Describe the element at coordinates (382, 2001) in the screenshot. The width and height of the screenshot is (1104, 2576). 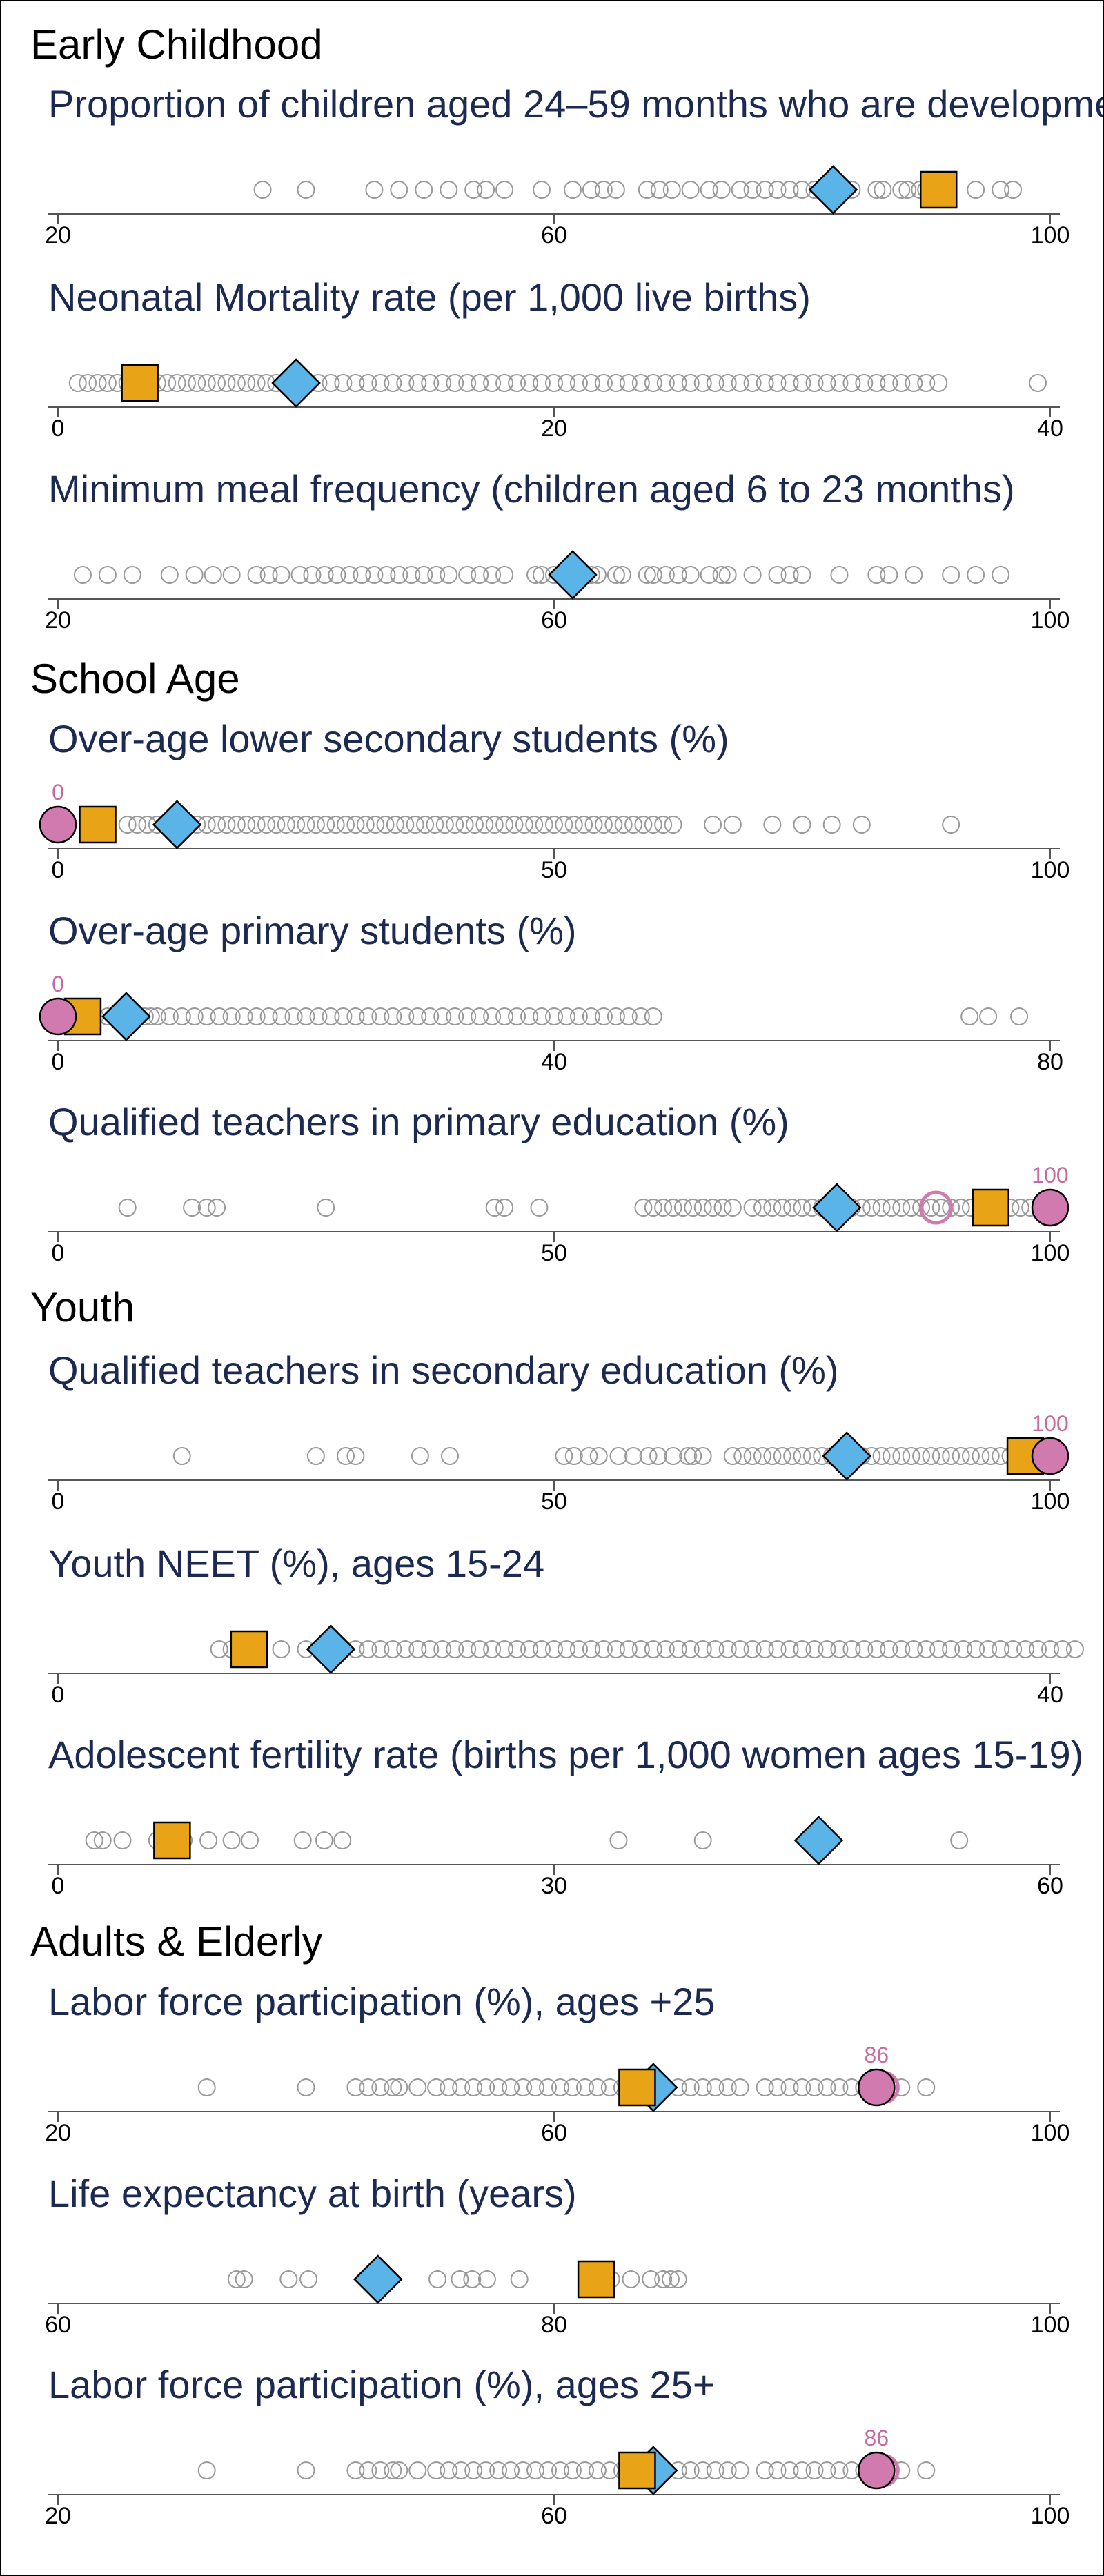
I see `panel-title: Labor force participation (%), ages +25` at that location.